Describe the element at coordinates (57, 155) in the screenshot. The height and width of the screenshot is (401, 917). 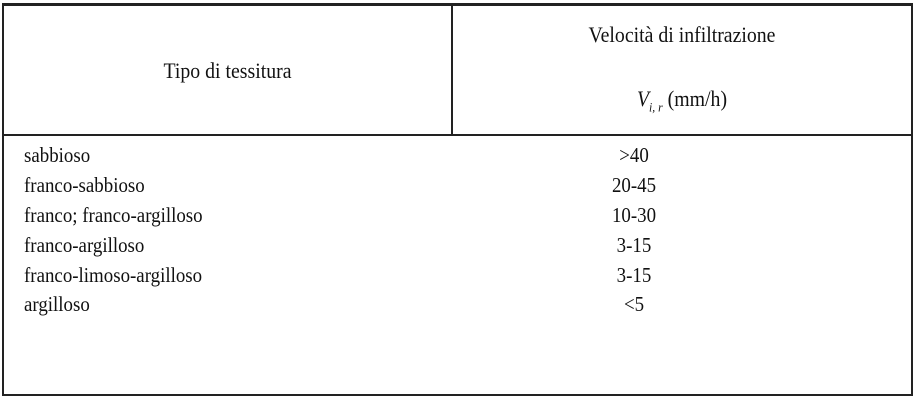
I see `cell-tipo: sabbioso` at that location.